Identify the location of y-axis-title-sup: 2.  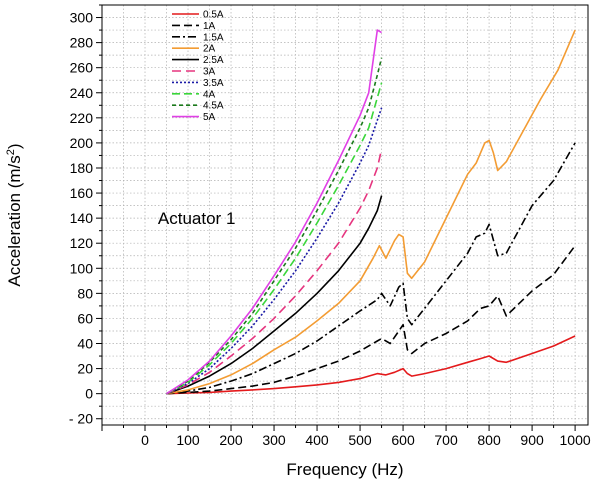
(11, 152).